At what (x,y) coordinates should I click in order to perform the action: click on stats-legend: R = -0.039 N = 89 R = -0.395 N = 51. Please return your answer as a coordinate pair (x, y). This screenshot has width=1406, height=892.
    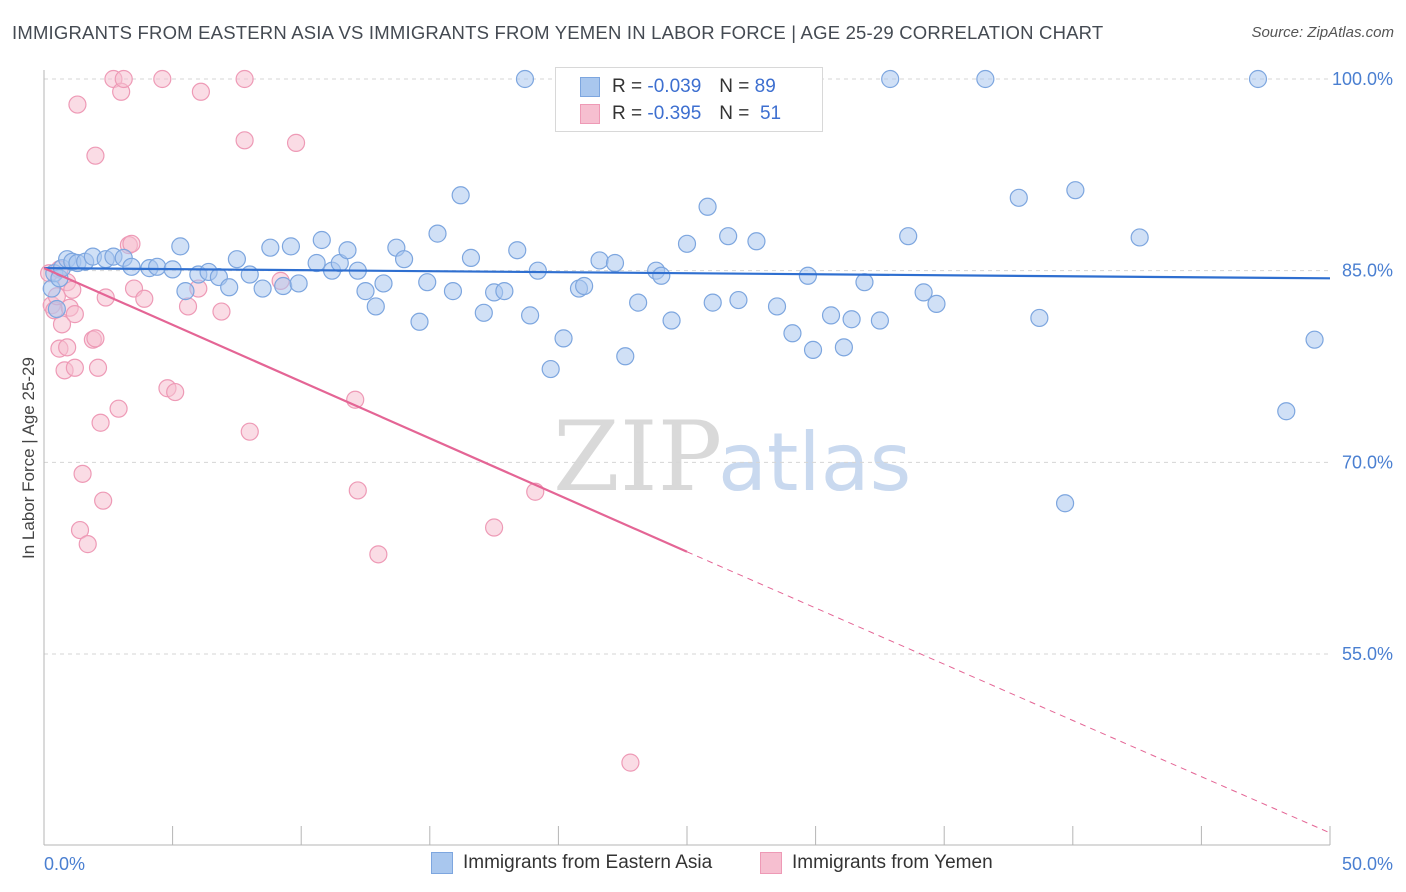
    Looking at the image, I should click on (689, 99).